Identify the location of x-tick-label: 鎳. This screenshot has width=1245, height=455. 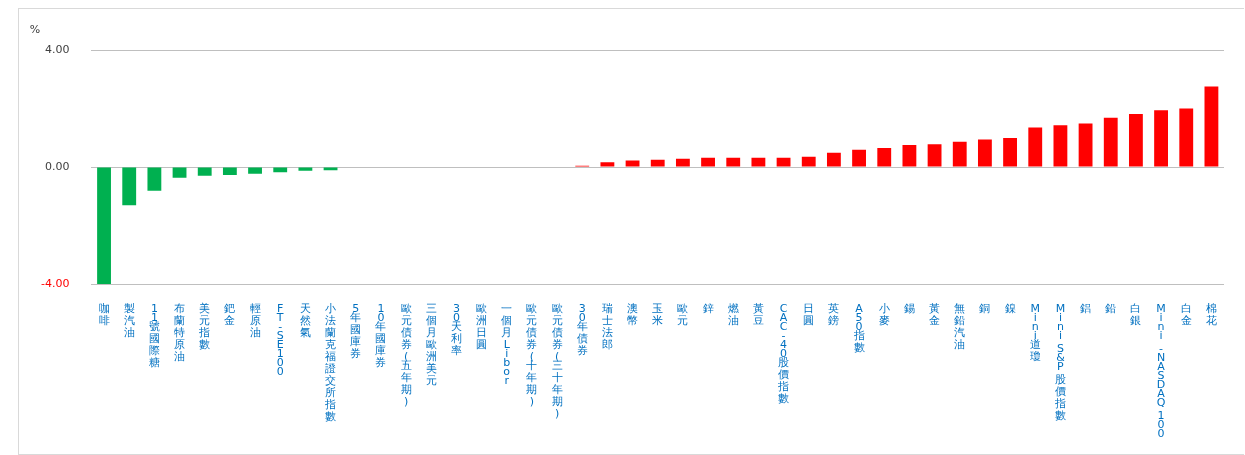
(1010, 309).